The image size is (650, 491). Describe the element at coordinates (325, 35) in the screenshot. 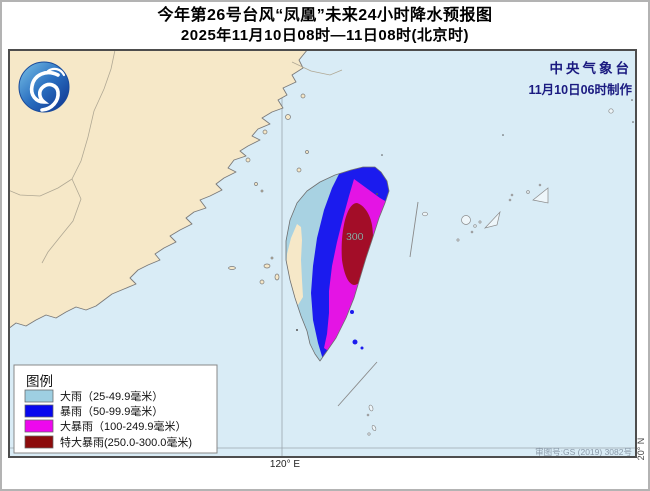

I see `page-subtitle: 2025年11月10日08时—11日08时(北京时)` at that location.